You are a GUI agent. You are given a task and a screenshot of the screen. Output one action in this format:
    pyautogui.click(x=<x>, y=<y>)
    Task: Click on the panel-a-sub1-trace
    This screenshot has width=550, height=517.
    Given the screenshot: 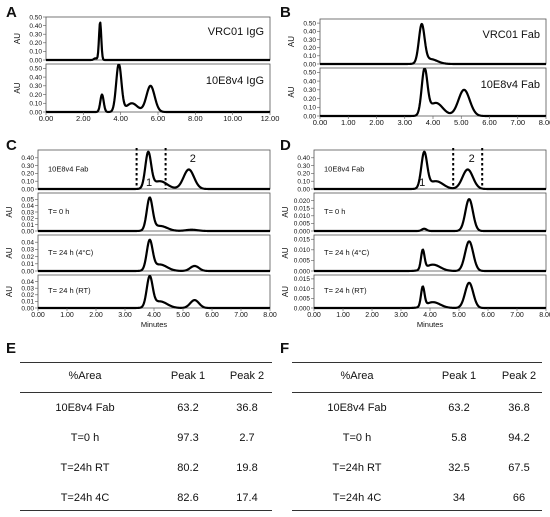 What is the action you would take?
    pyautogui.click(x=158, y=41)
    